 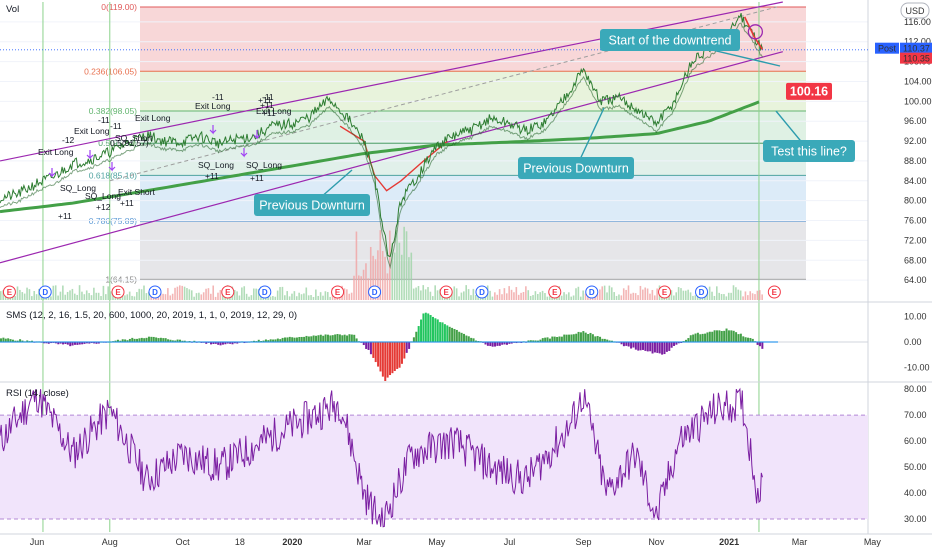 I want to click on signal-label: +12, so click(x=103, y=207).